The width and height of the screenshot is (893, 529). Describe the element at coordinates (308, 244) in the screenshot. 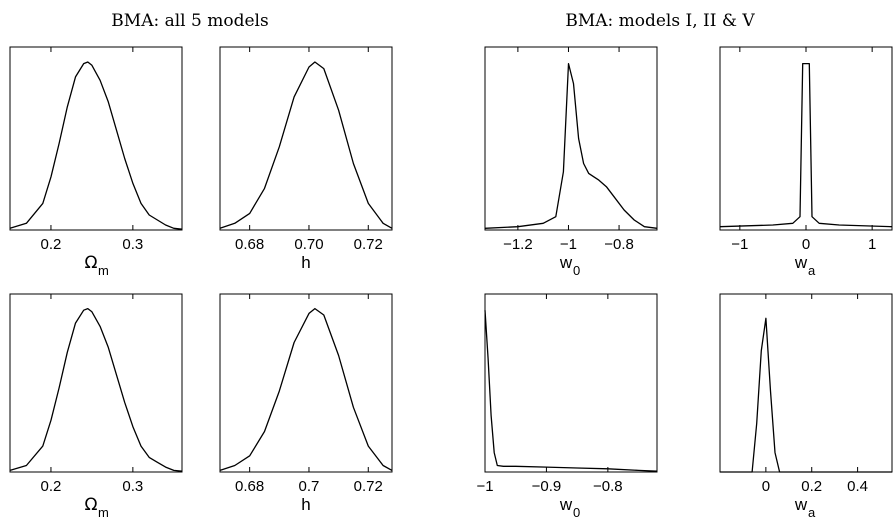

I see `x-tick-label: 0.70` at that location.